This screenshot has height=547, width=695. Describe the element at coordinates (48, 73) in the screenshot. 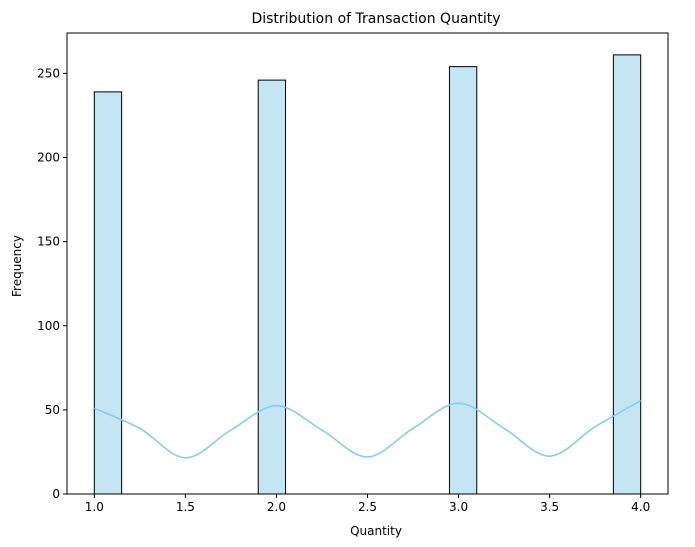

I see `y-tick-label: 250` at that location.